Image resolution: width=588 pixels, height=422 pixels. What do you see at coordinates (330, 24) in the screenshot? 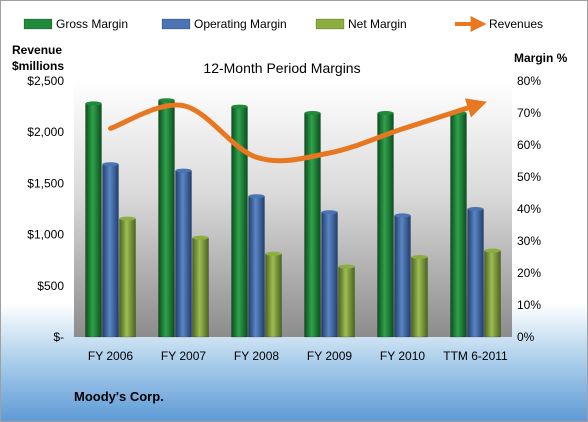
I see `net-margin-legend-swatch` at bounding box center [330, 24].